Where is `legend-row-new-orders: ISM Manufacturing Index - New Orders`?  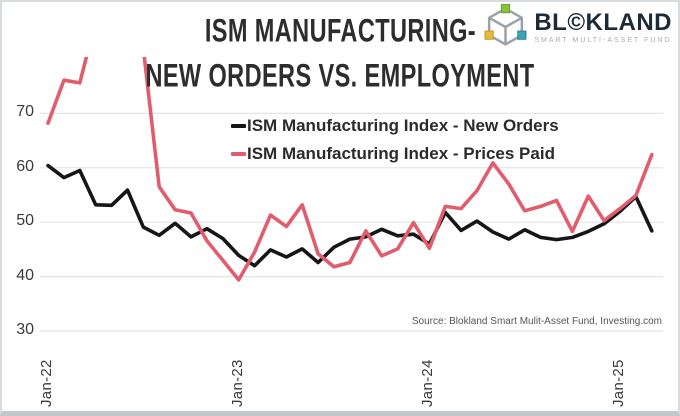 legend-row-new-orders: ISM Manufacturing Index - New Orders is located at coordinates (395, 126).